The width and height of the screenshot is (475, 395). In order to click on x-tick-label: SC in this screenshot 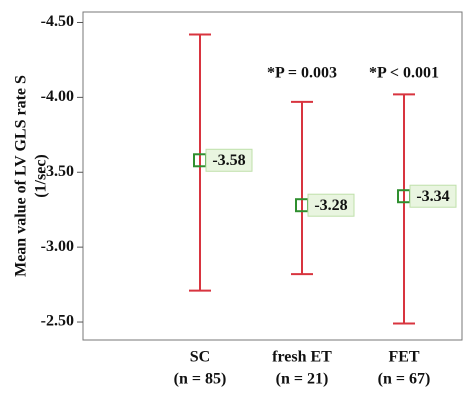, I will do `click(200, 357)`.